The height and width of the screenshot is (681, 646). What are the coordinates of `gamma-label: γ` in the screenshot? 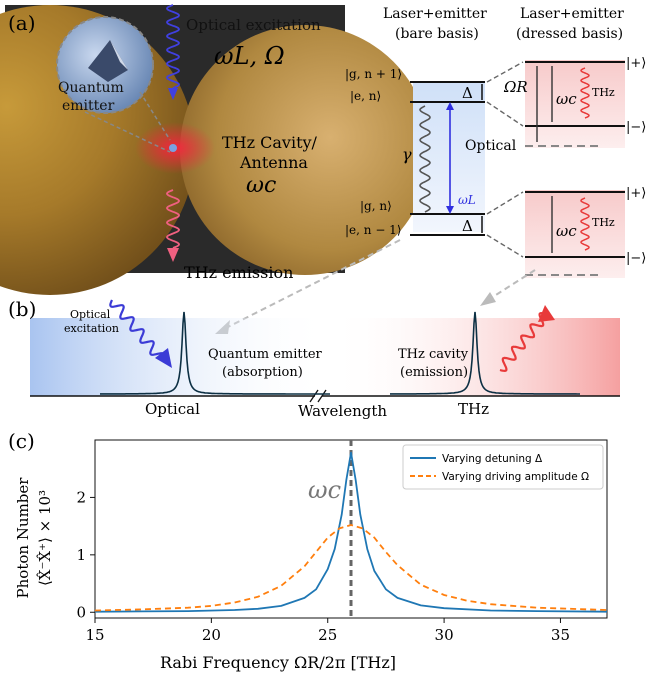 It's located at (407, 154).